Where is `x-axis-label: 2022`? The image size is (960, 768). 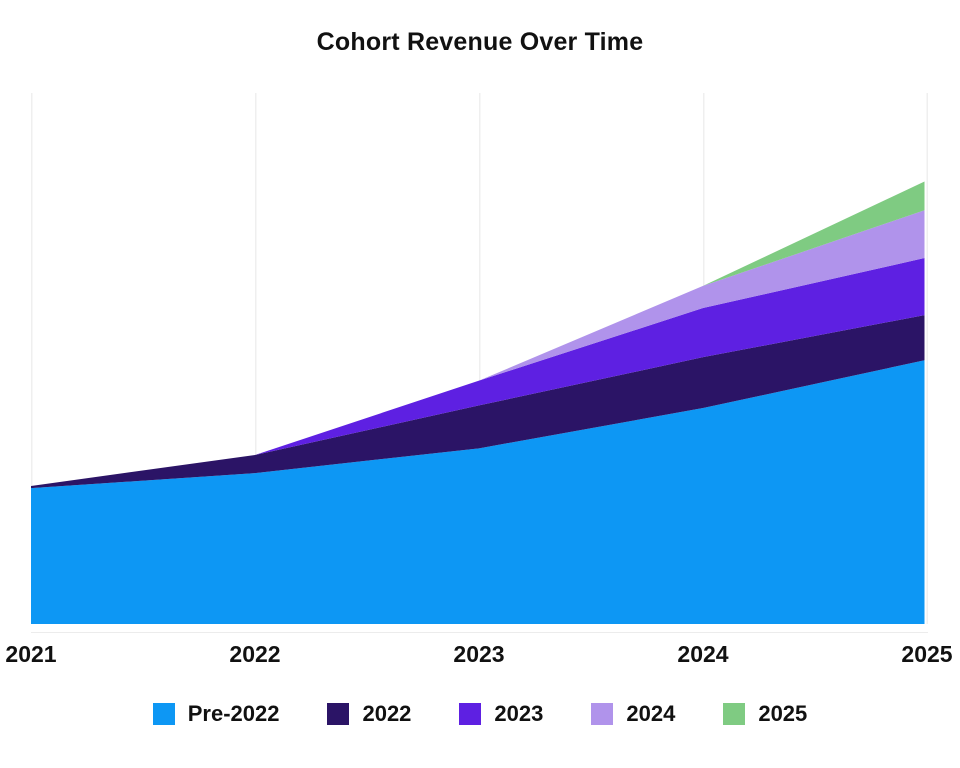 x-axis-label: 2022 is located at coordinates (255, 654).